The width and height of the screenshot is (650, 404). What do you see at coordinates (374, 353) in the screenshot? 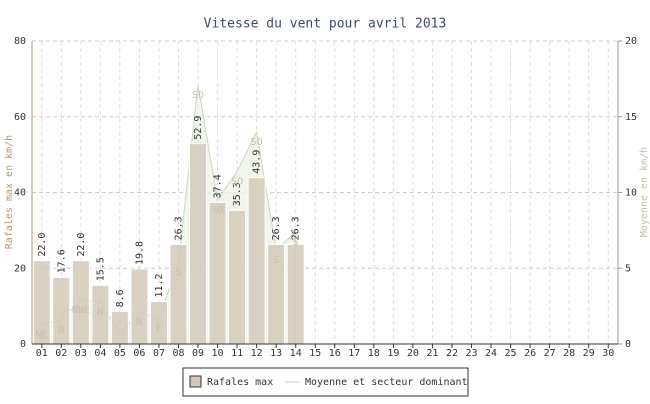
I see `x-tick-label: 18` at bounding box center [374, 353].